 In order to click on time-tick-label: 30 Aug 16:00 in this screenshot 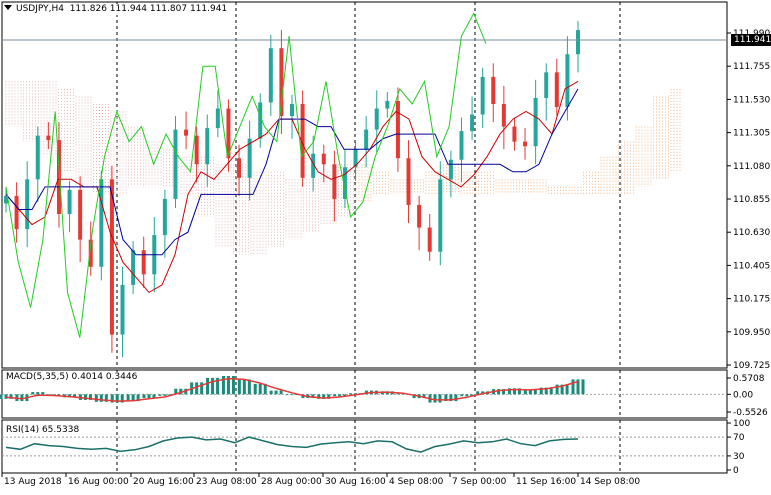, I will do `click(355, 482)`.